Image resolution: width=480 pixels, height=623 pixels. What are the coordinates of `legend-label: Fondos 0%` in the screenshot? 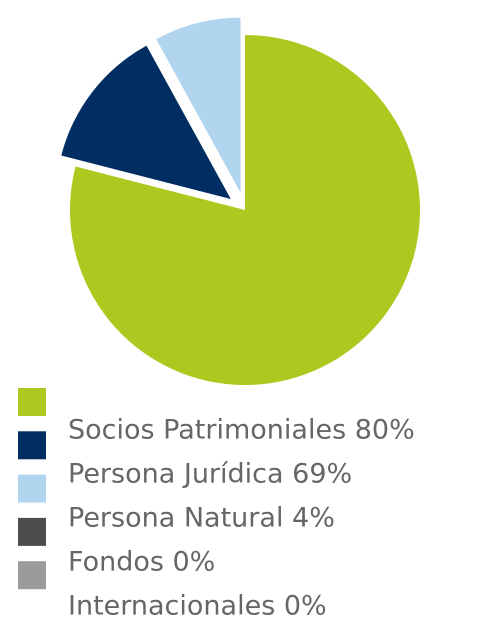 It's located at (141, 562).